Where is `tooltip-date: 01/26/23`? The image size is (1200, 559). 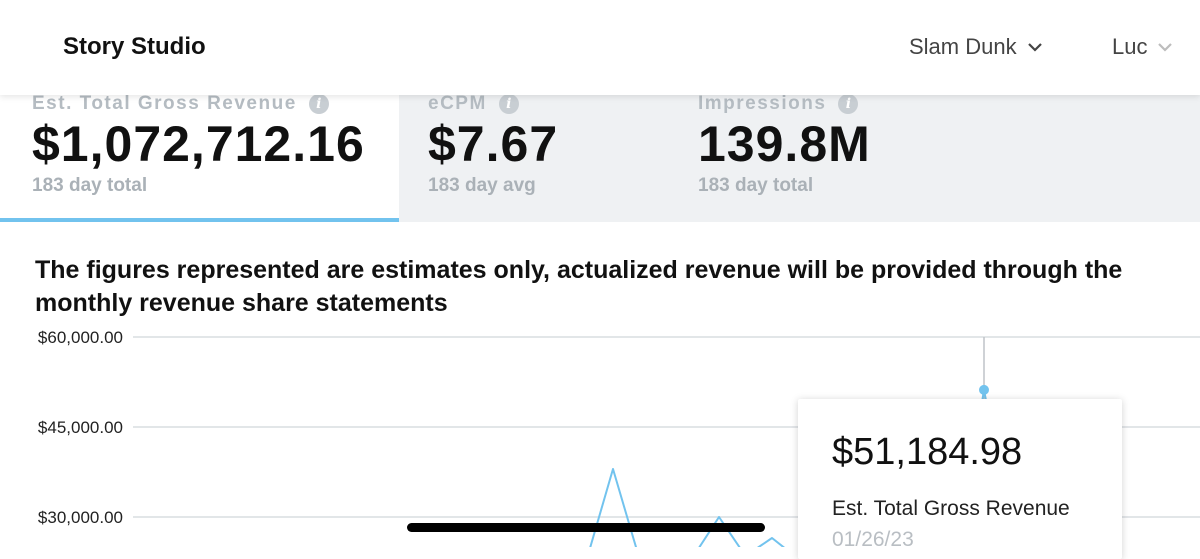 tooltip-date: 01/26/23 is located at coordinates (873, 539).